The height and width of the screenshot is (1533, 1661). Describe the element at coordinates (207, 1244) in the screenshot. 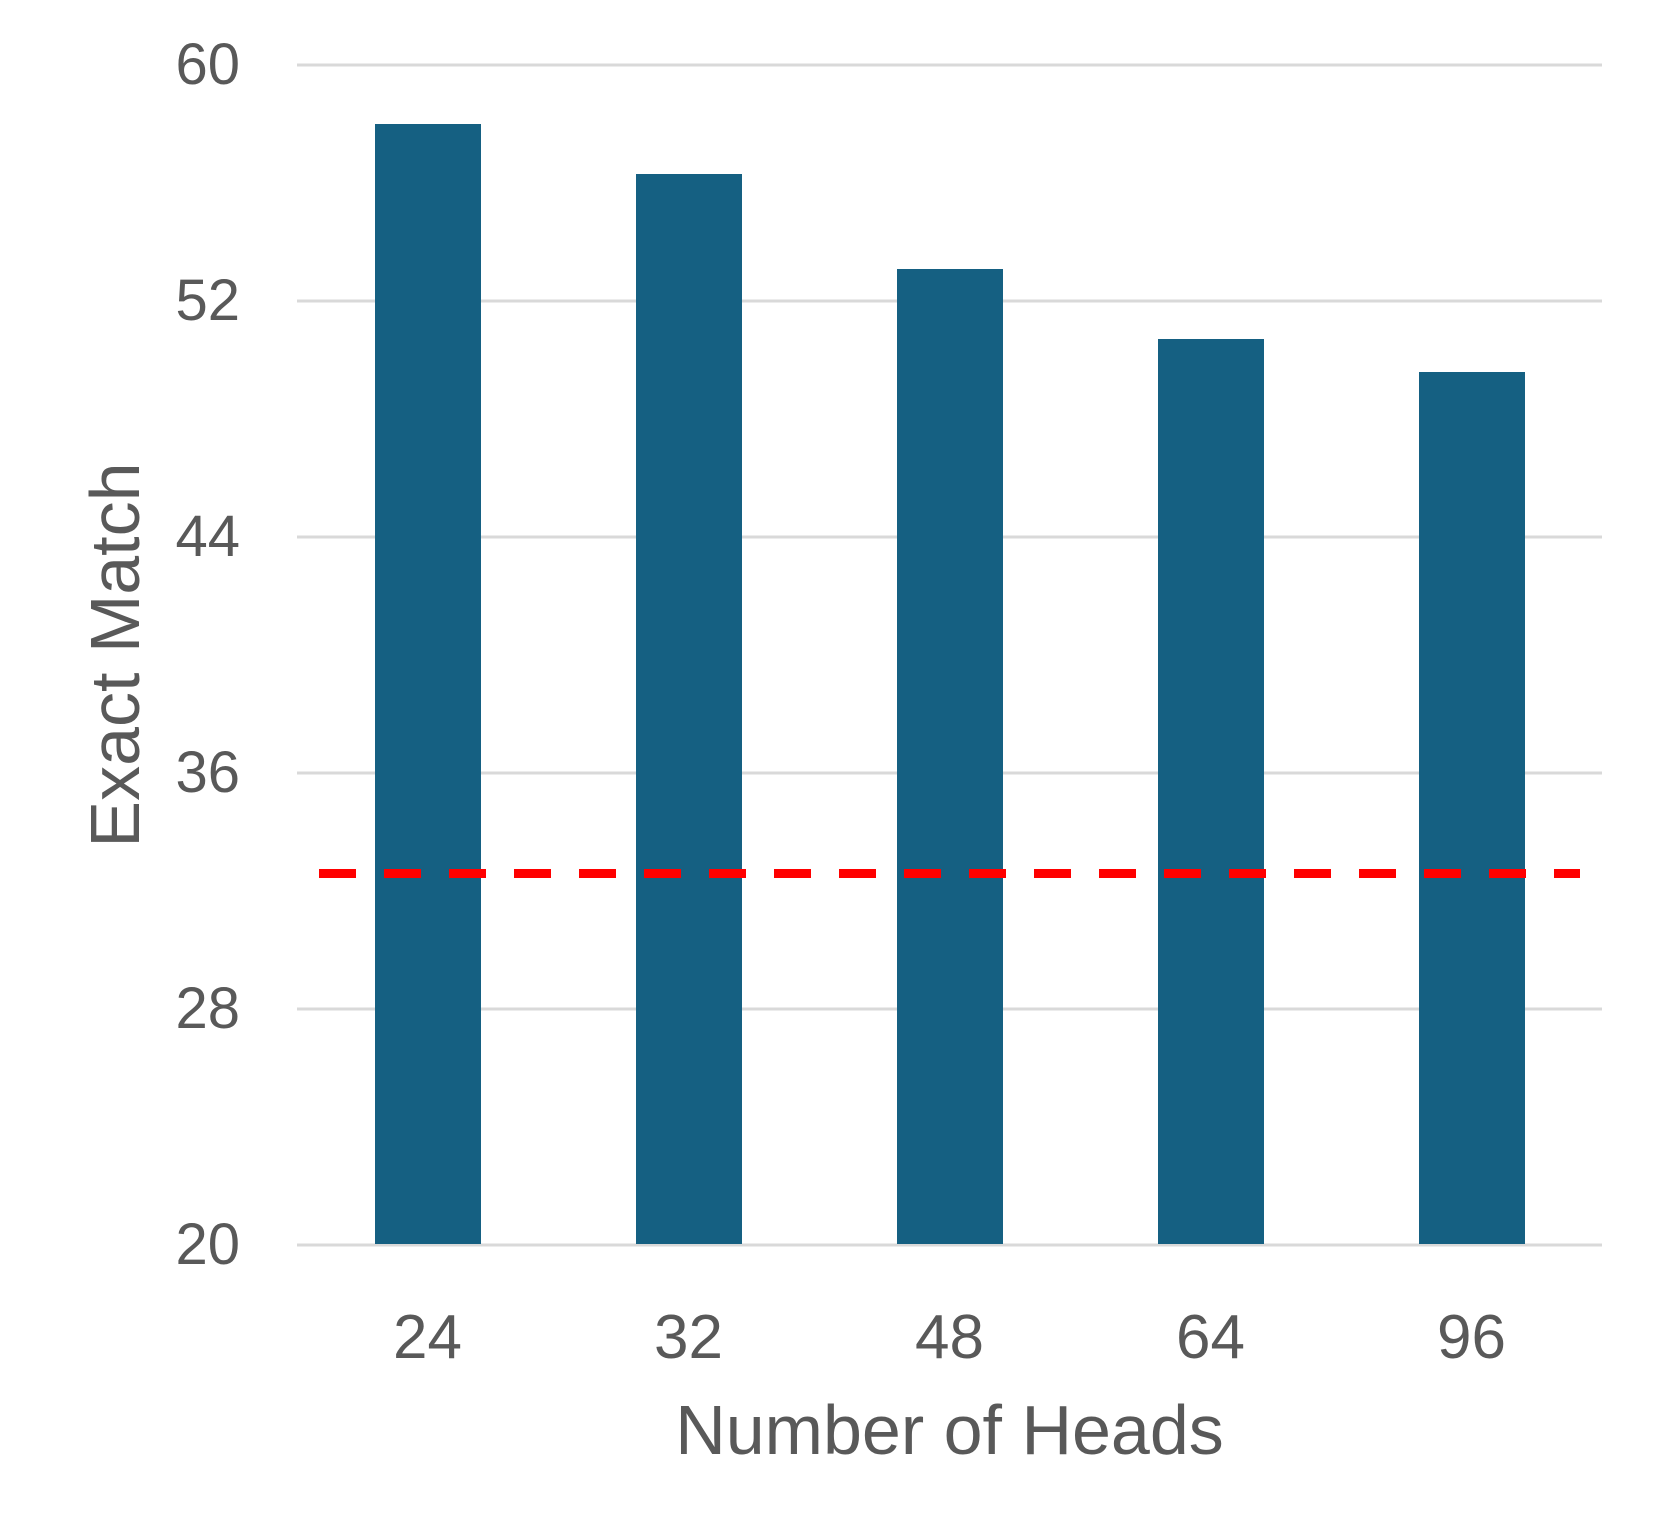

I see `y-tick-label: 20` at that location.